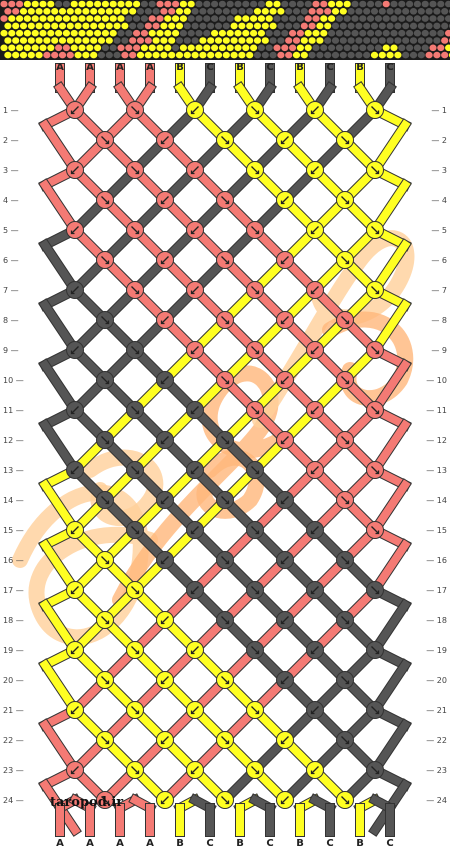 This screenshot has width=450, height=854. What do you see at coordinates (13, 590) in the screenshot?
I see `row-number-left: 17 —` at bounding box center [13, 590].